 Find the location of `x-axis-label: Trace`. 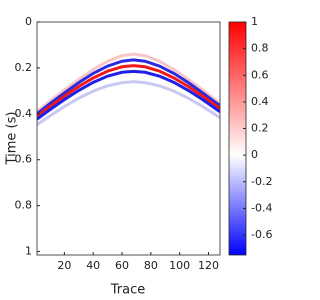

x-axis-label: Trace is located at coordinates (128, 290).